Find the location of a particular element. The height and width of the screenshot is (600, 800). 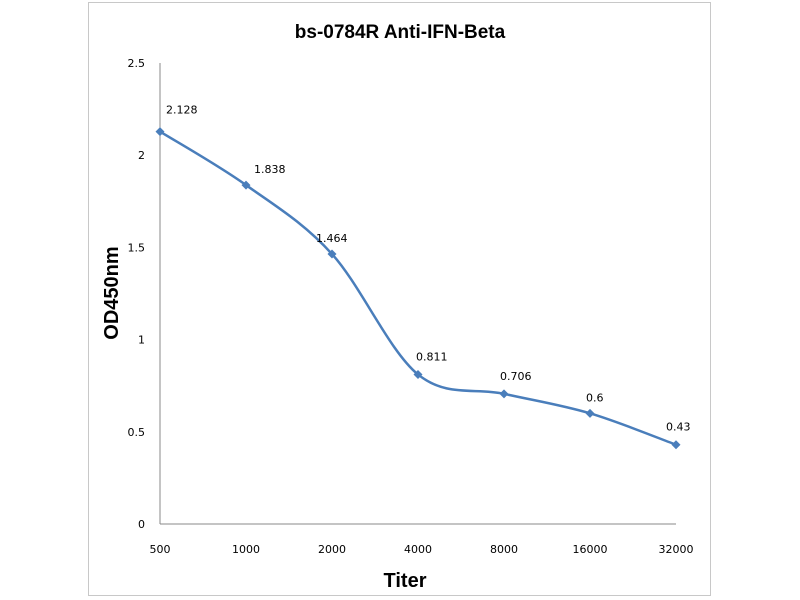

x-tick-label: 32000 is located at coordinates (676, 549).